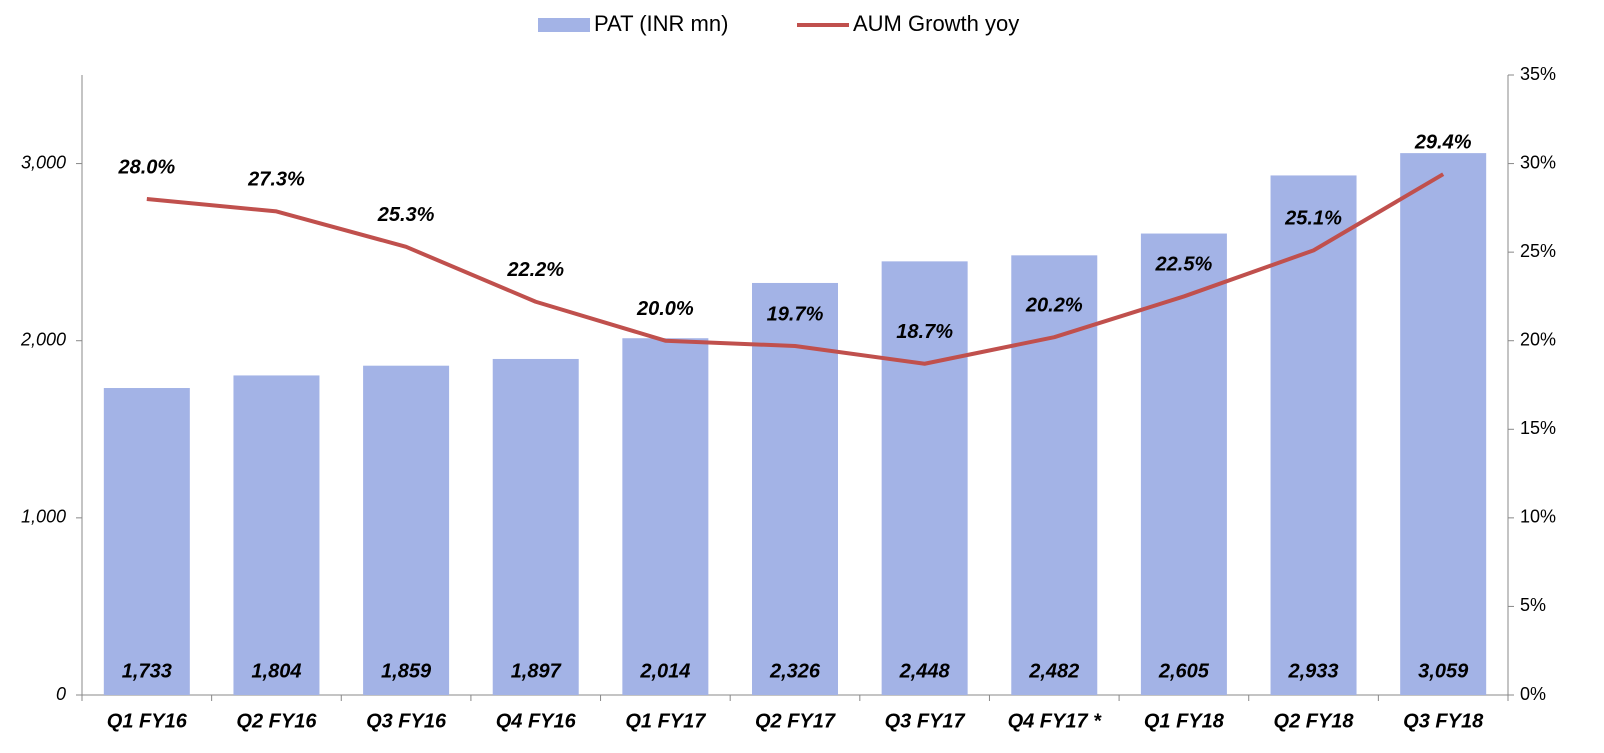  Describe the element at coordinates (795, 721) in the screenshot. I see `x-tick-label: Q2 FY17` at that location.